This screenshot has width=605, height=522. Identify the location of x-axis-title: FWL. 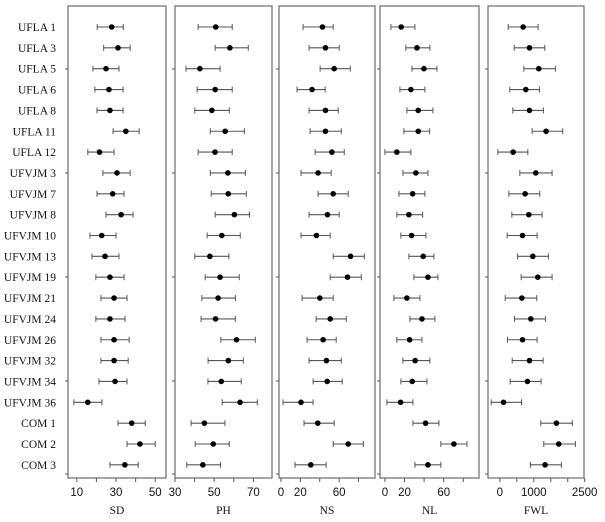
(536, 511).